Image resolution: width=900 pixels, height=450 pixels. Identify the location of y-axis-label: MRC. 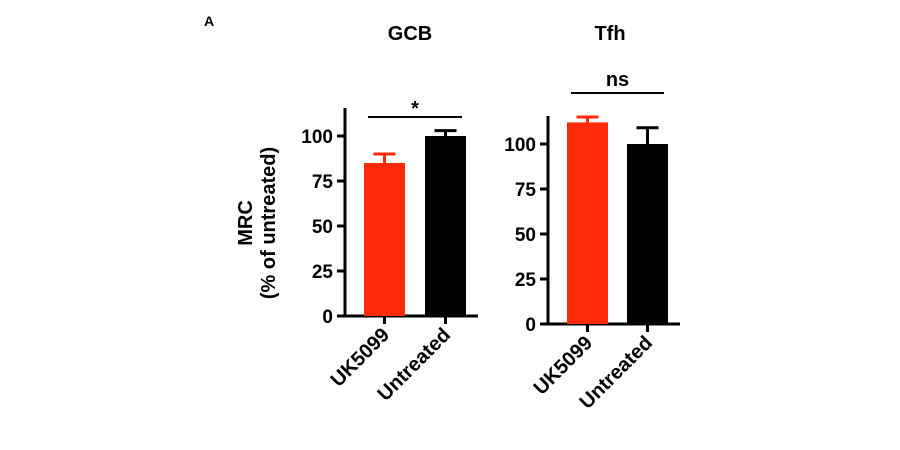
(246, 223).